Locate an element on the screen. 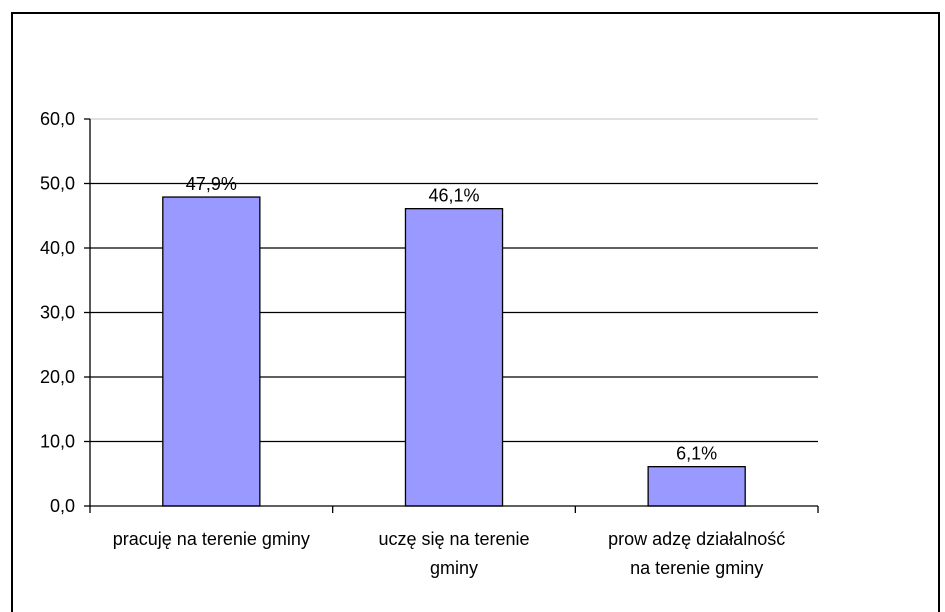  y-tick-label: 0,0 is located at coordinates (62, 506).